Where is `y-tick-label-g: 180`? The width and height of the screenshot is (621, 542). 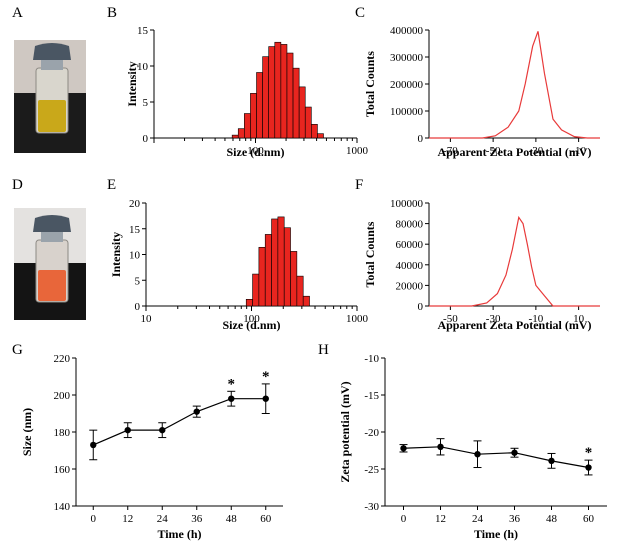 y-tick-label-g: 180 is located at coordinates (62, 433).